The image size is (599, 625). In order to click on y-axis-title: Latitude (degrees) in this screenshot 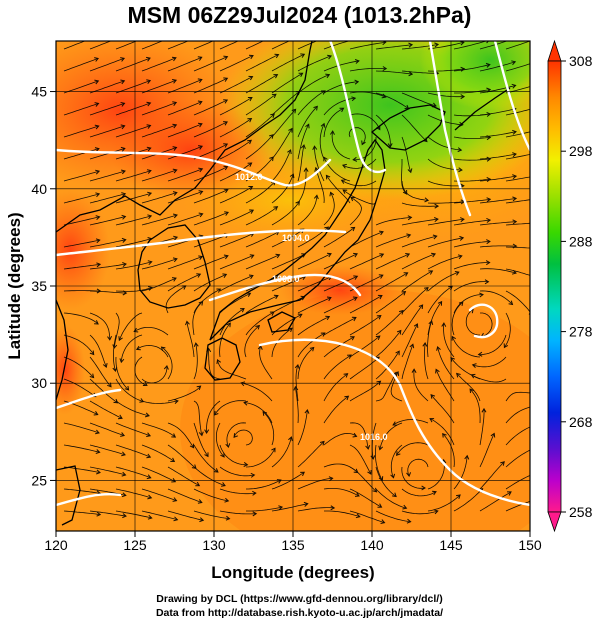, I will do `click(14, 285)`.